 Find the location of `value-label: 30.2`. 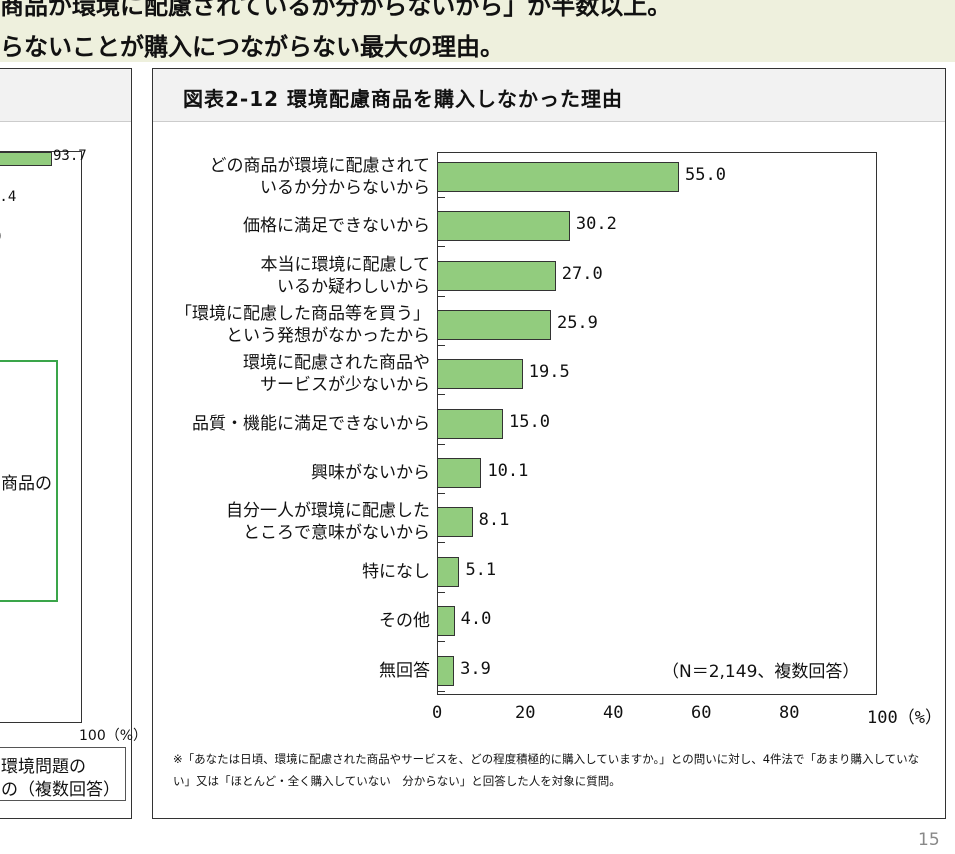

value-label: 30.2 is located at coordinates (596, 224).